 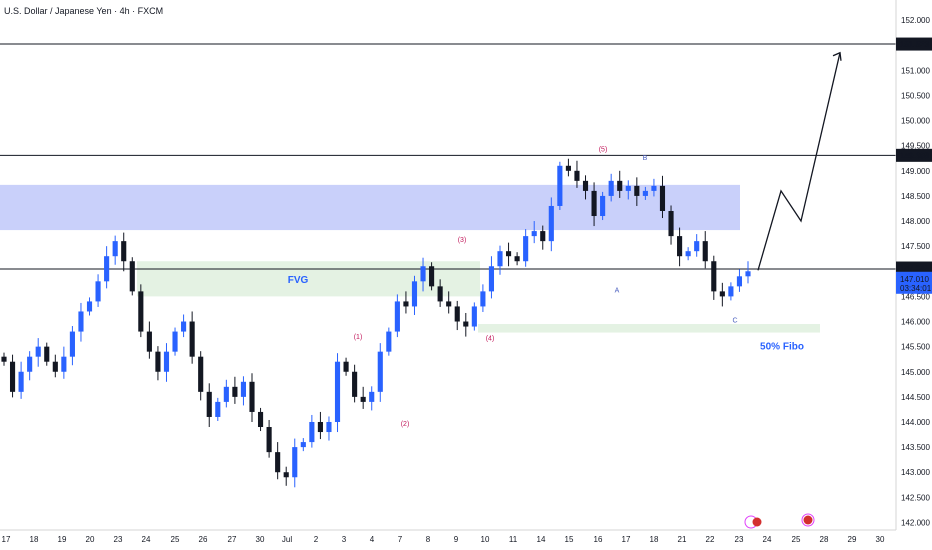 I want to click on x-tick-label: 17, so click(x=6, y=539).